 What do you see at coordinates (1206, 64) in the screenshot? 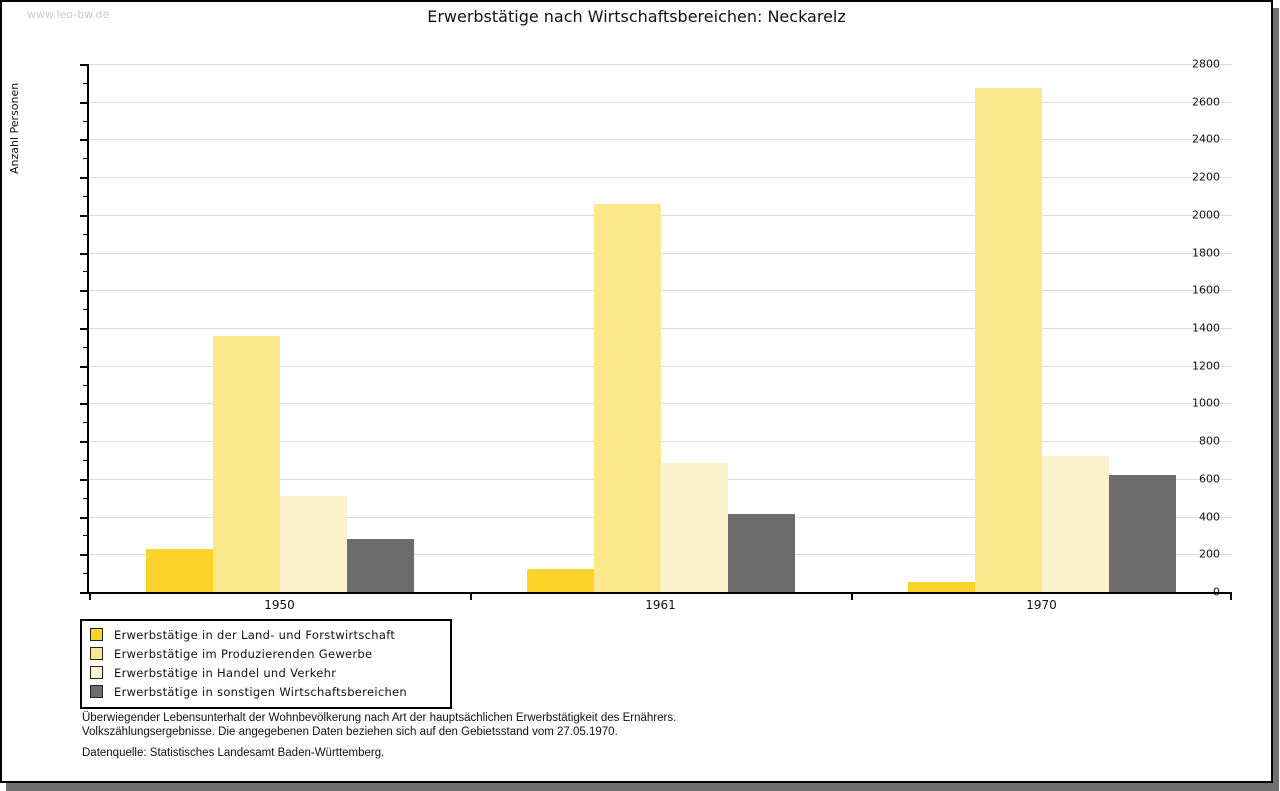
I see `y-tick-label: 2800` at bounding box center [1206, 64].